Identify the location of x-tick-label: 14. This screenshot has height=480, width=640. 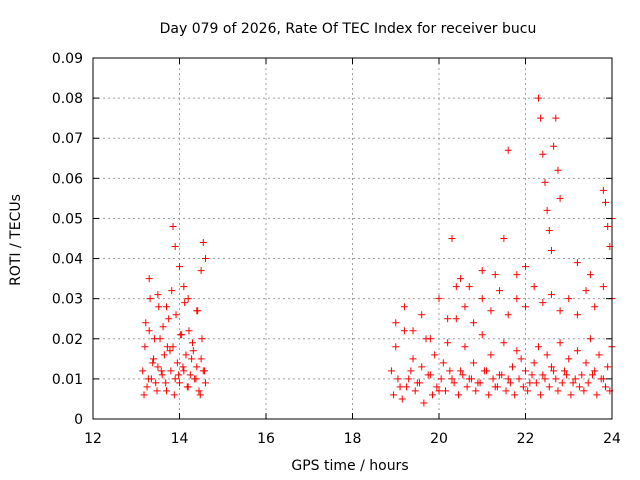
(180, 439).